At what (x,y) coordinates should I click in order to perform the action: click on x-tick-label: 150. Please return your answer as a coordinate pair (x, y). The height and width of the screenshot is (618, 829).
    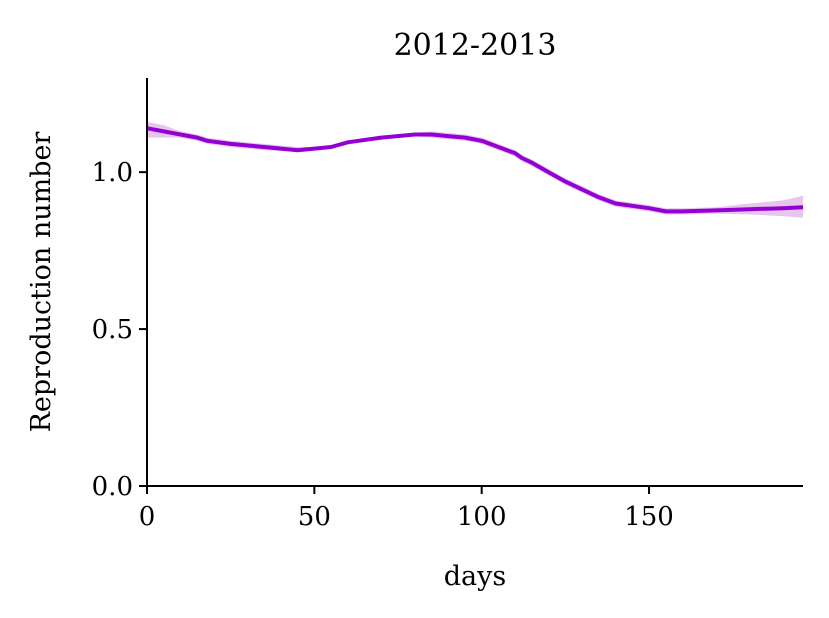
    Looking at the image, I should click on (649, 517).